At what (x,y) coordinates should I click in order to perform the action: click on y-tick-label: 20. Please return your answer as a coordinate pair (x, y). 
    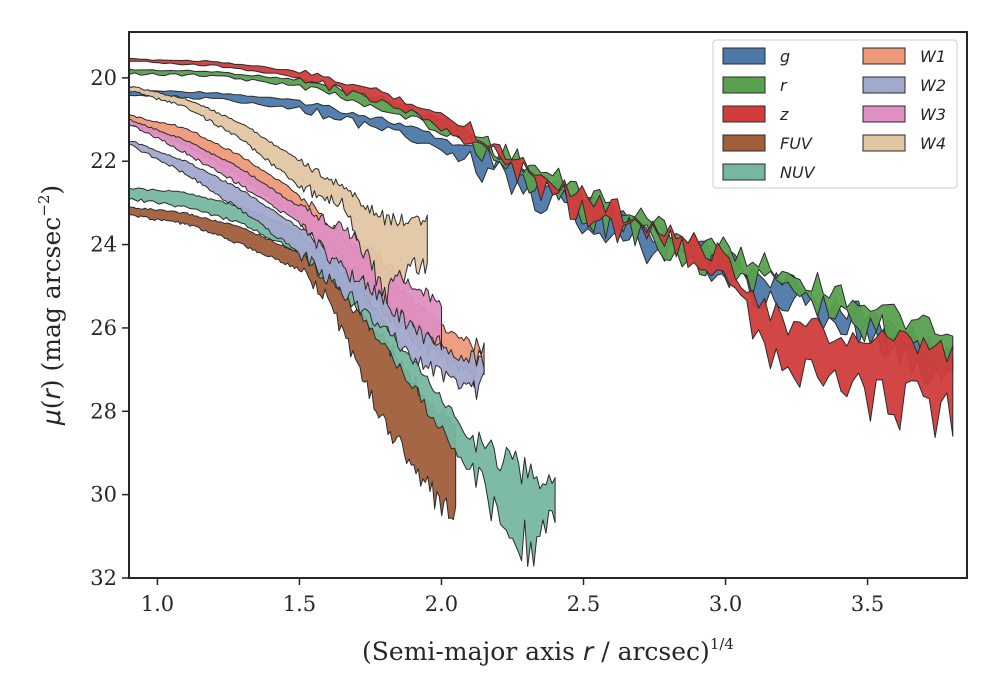
    Looking at the image, I should click on (103, 78).